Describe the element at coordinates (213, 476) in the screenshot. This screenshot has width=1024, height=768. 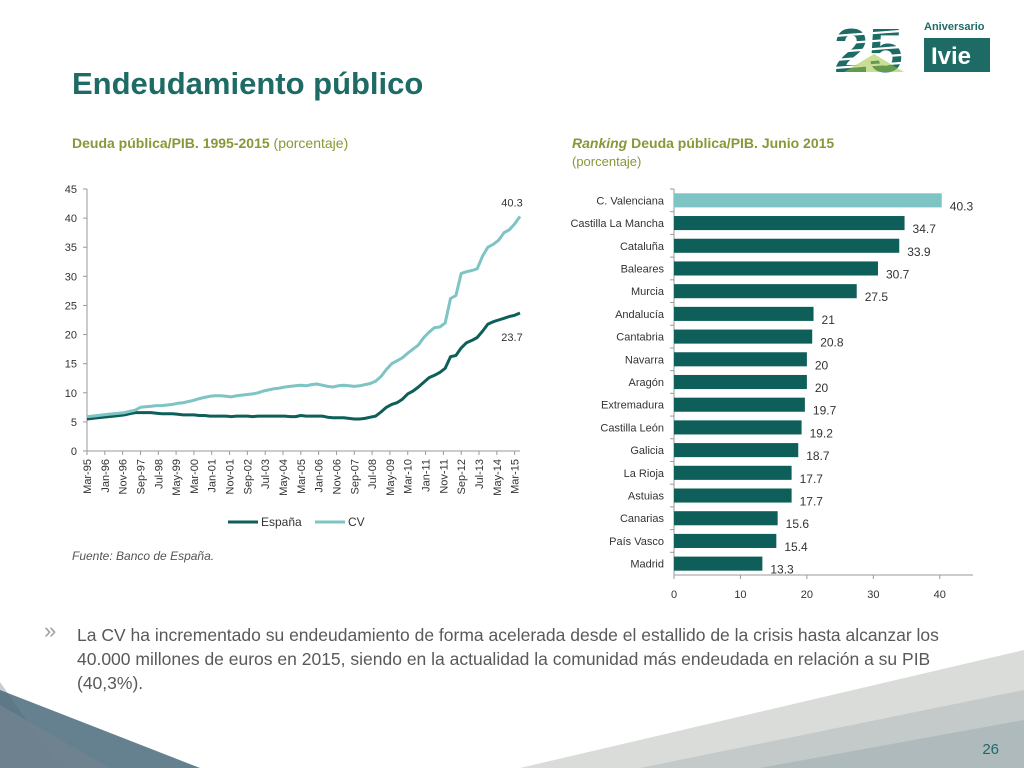
I see `x-tick-label: Jan-01` at that location.